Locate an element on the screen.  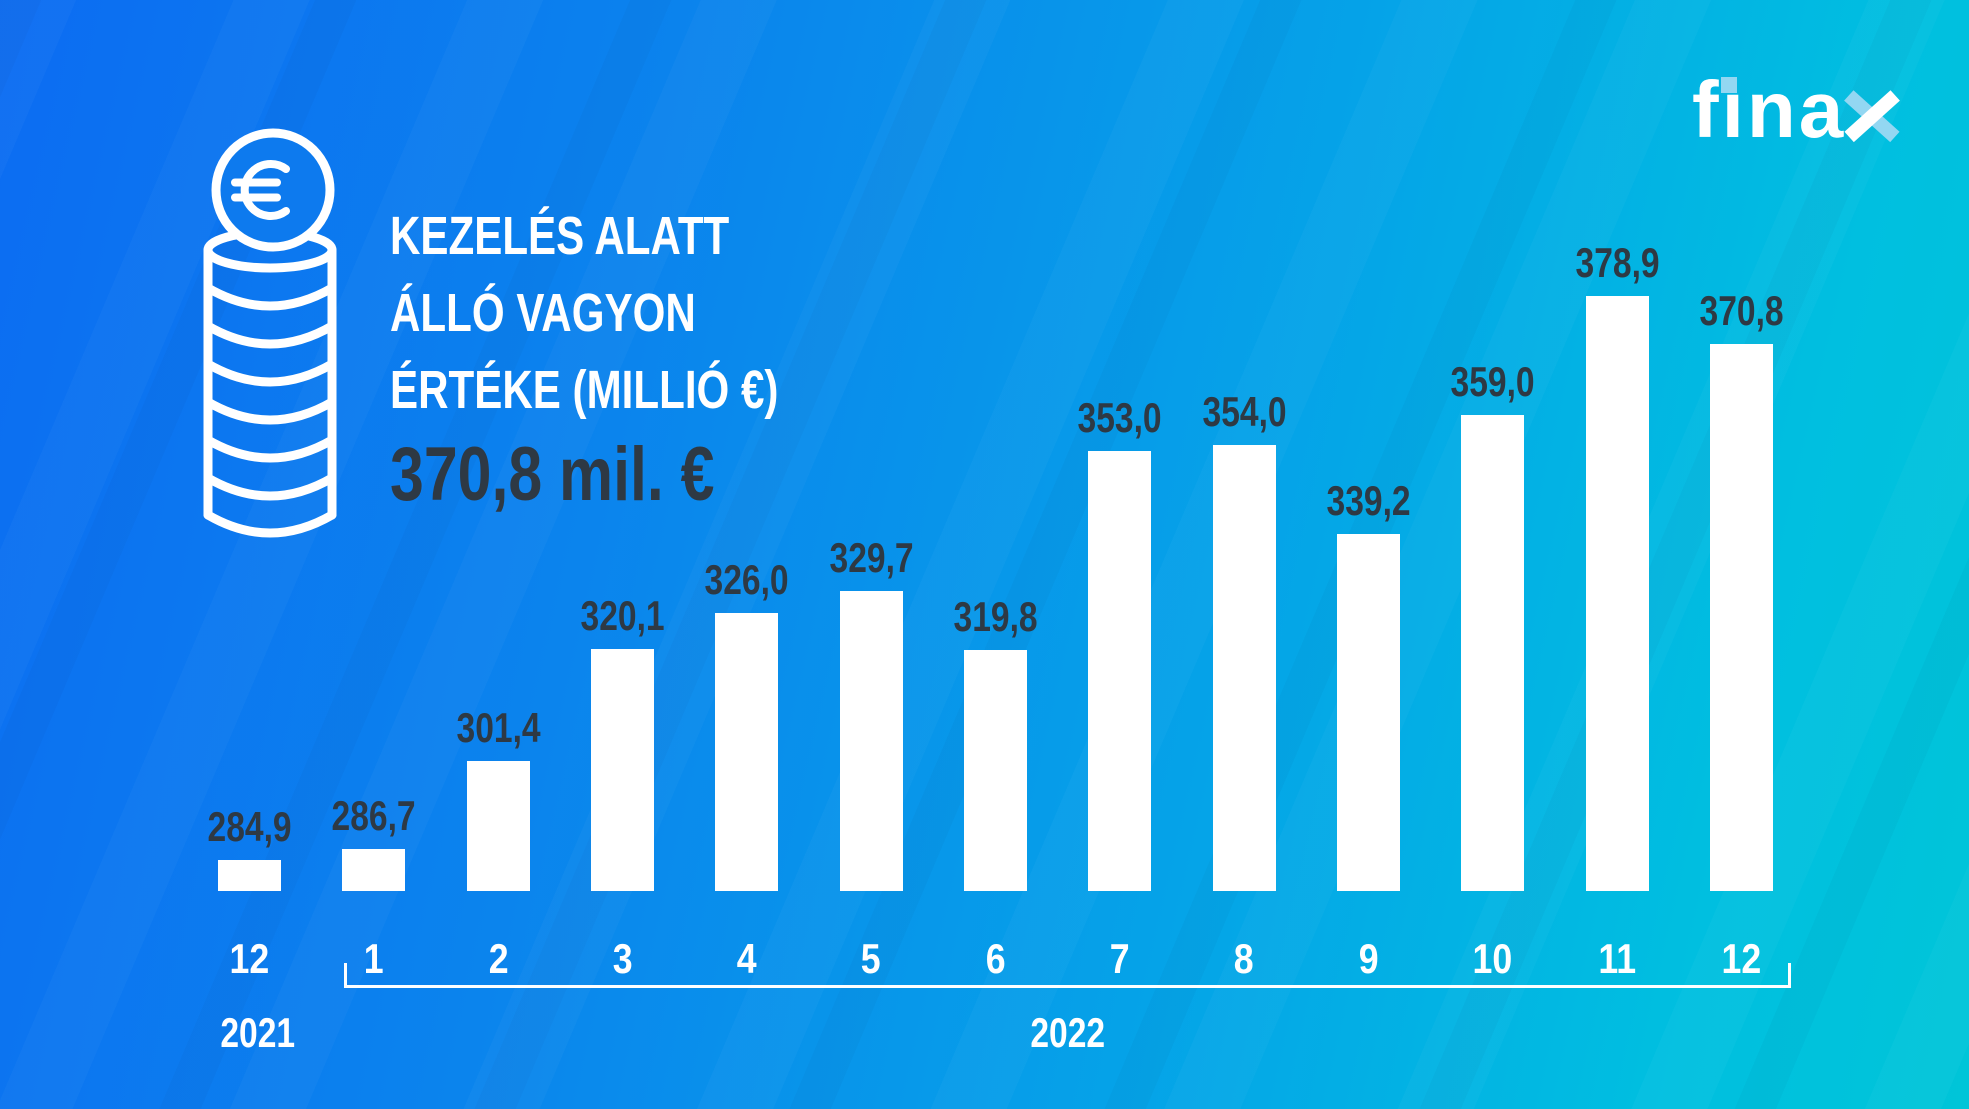
bar-value-label: 319,8 is located at coordinates (995, 616).